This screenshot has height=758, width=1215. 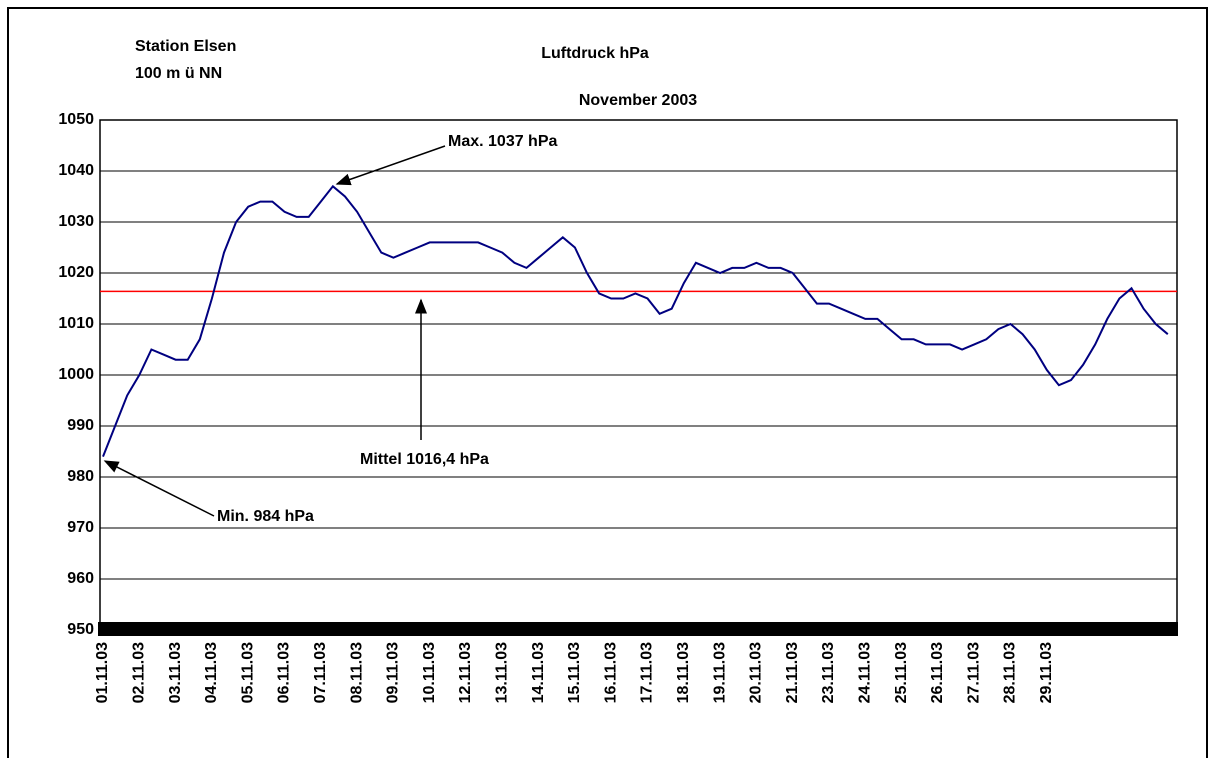 What do you see at coordinates (76, 170) in the screenshot?
I see `y-tick-label: 1040` at bounding box center [76, 170].